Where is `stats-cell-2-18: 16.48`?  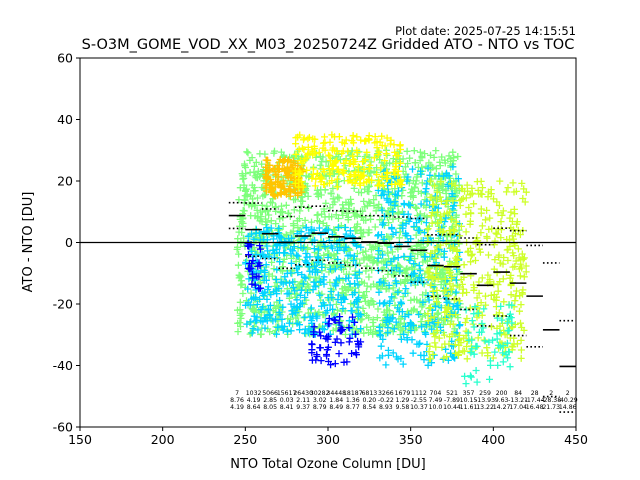 stats-cell-2-18: 16.48 is located at coordinates (535, 407).